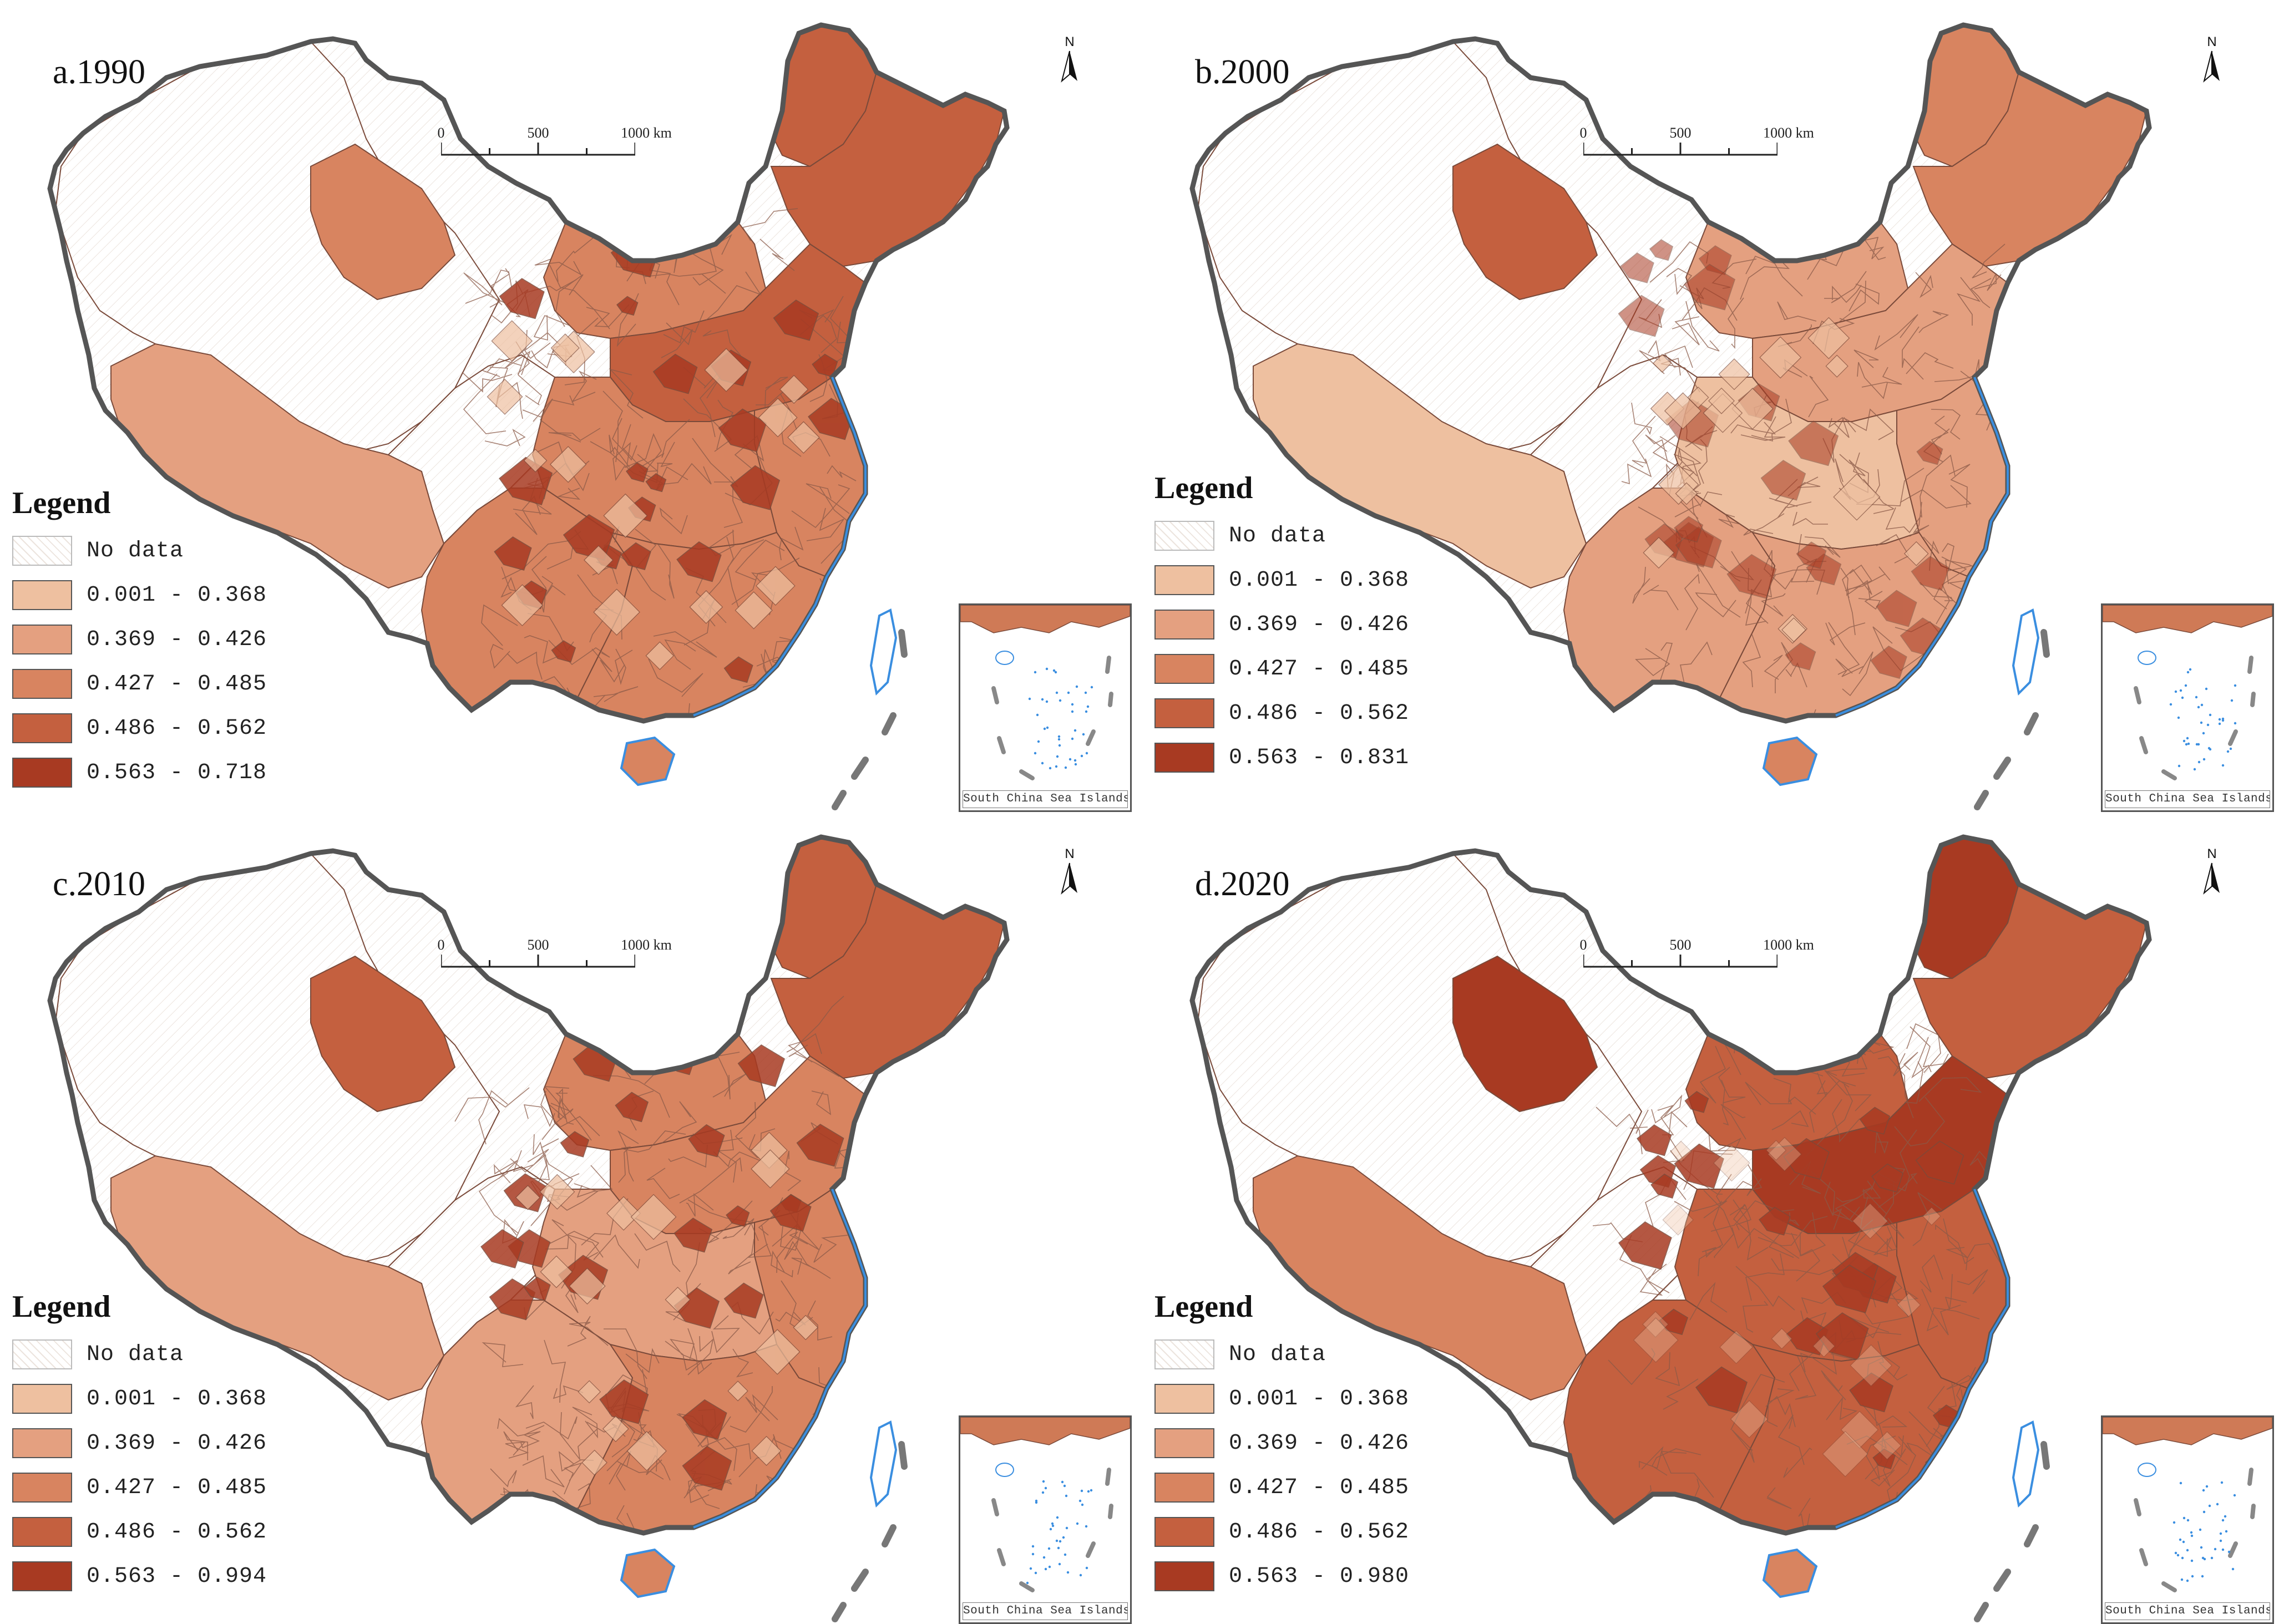 The image size is (2284, 1624). What do you see at coordinates (1242, 884) in the screenshot?
I see `panel-title: d.2020` at bounding box center [1242, 884].